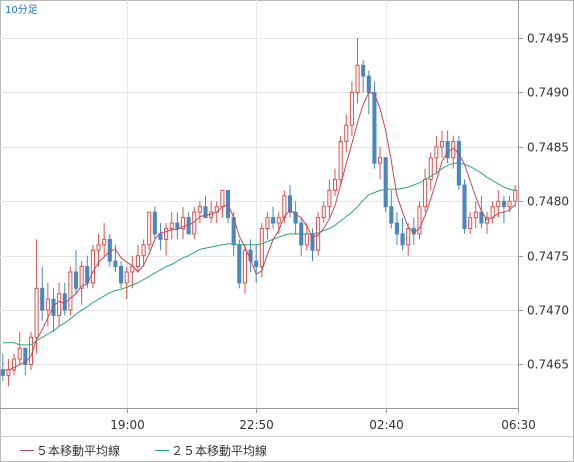 This screenshot has width=574, height=462. What do you see at coordinates (548, 148) in the screenshot?
I see `y-tick-label: 0.7485` at bounding box center [548, 148].